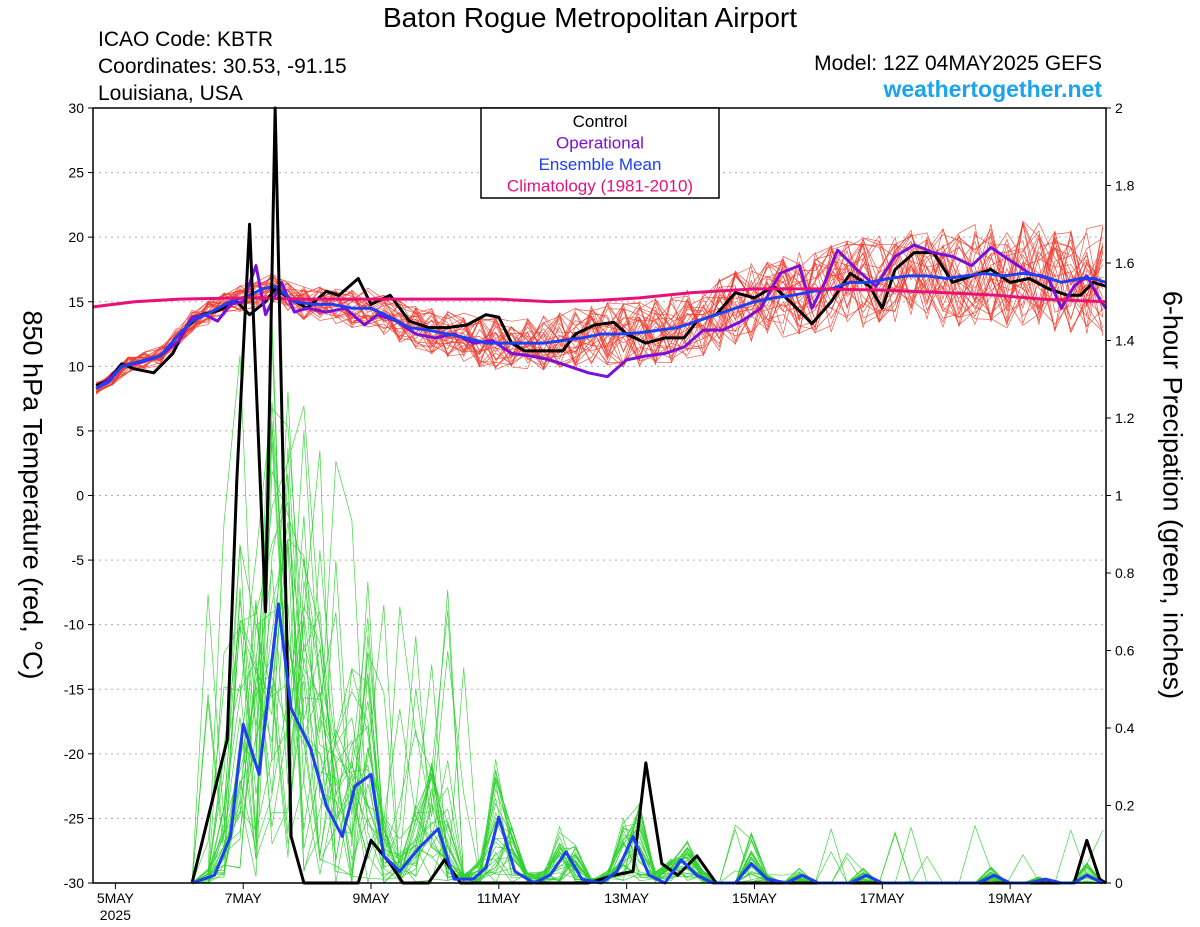  Describe the element at coordinates (244, 898) in the screenshot. I see `x-tick-label: 7MAY` at that location.